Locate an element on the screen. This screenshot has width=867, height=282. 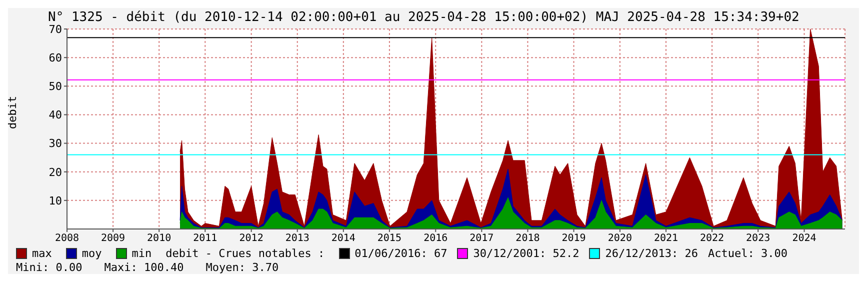
text: Actuel: 3.00 is located at coordinates (748, 253).